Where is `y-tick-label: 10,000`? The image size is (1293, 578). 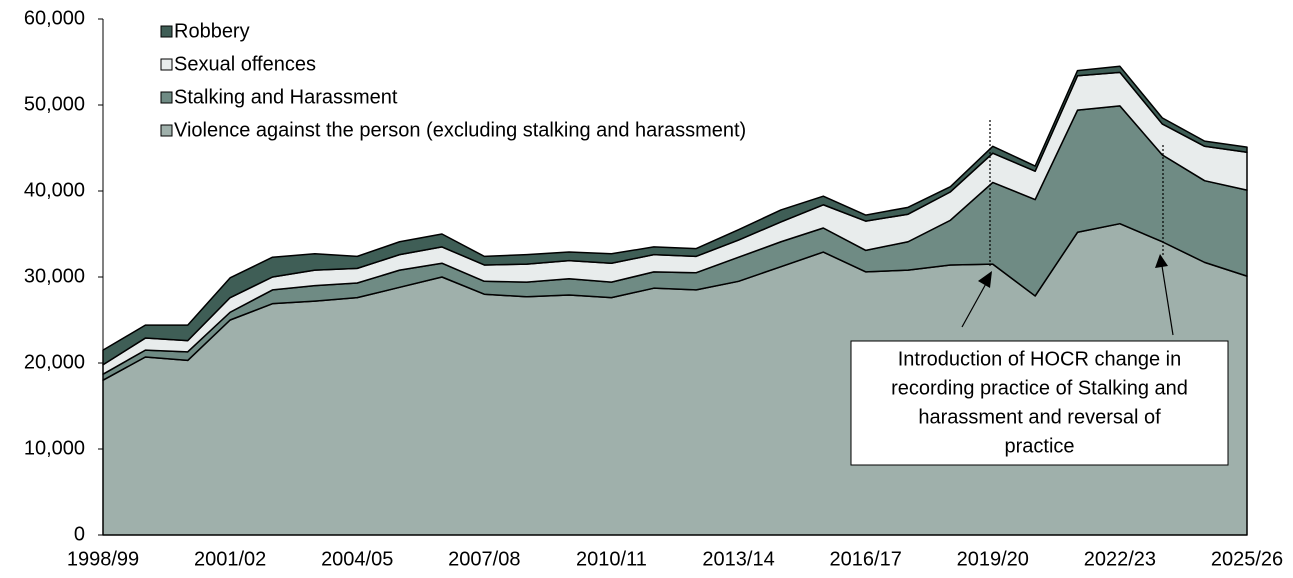 y-tick-label: 10,000 is located at coordinates (54, 448).